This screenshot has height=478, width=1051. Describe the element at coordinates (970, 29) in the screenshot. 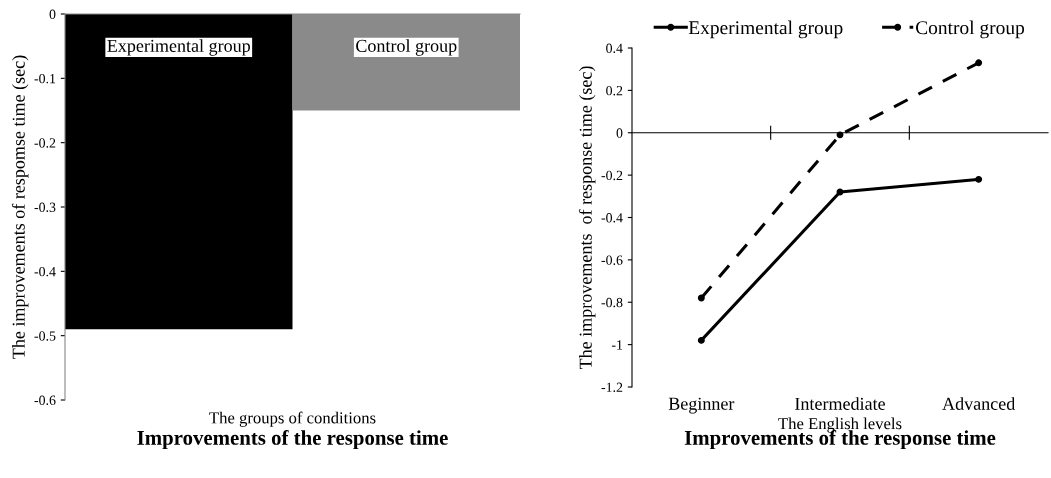

I see `legend-label: Control group` at that location.